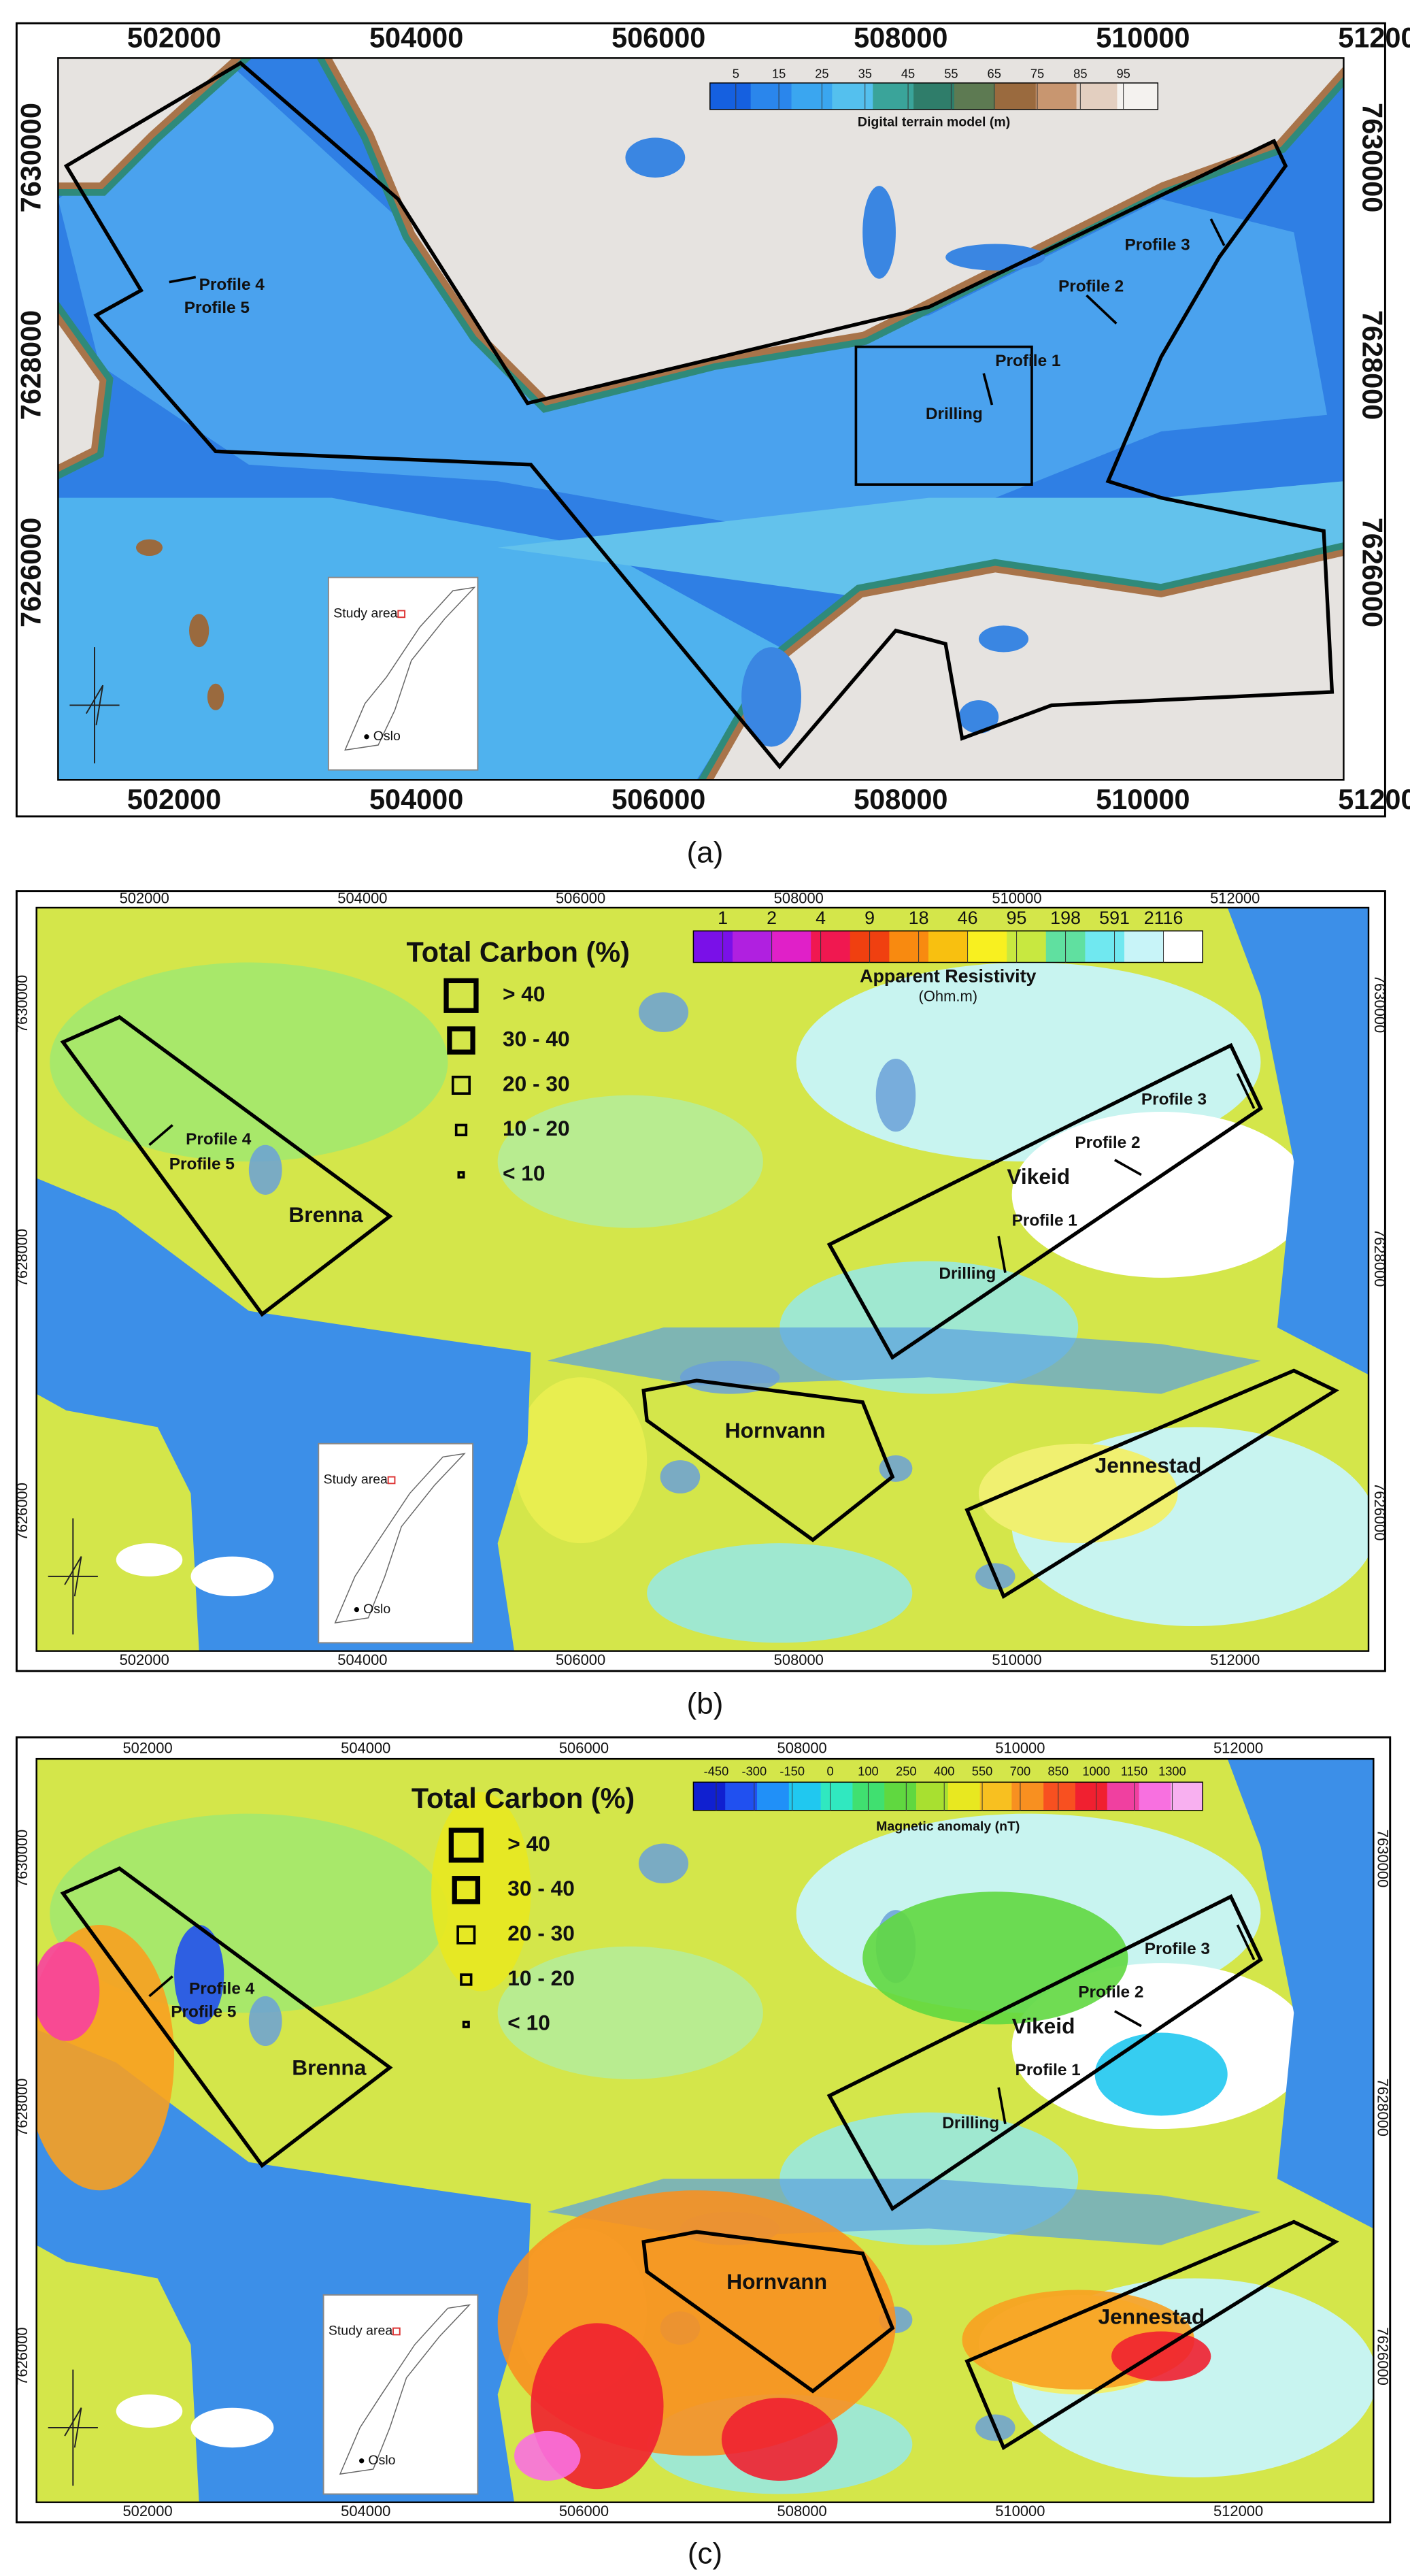 The height and width of the screenshot is (2576, 1410). Describe the element at coordinates (837, 228) in the screenshot. I see `land-north` at that location.